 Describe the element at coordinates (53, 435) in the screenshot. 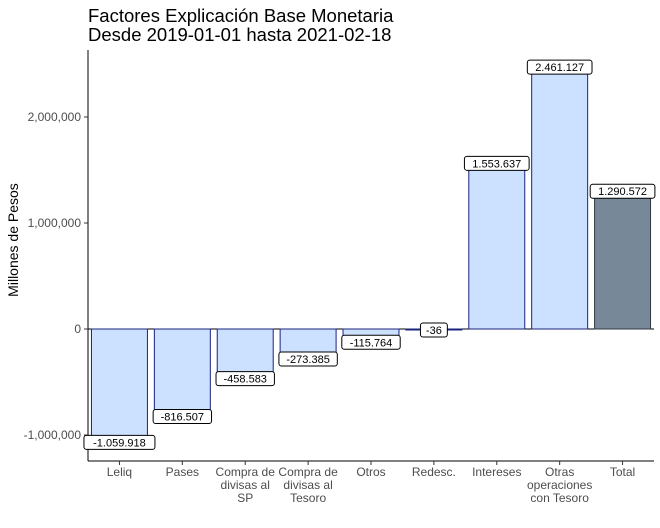

I see `y-tick-label: -1,000,000` at that location.